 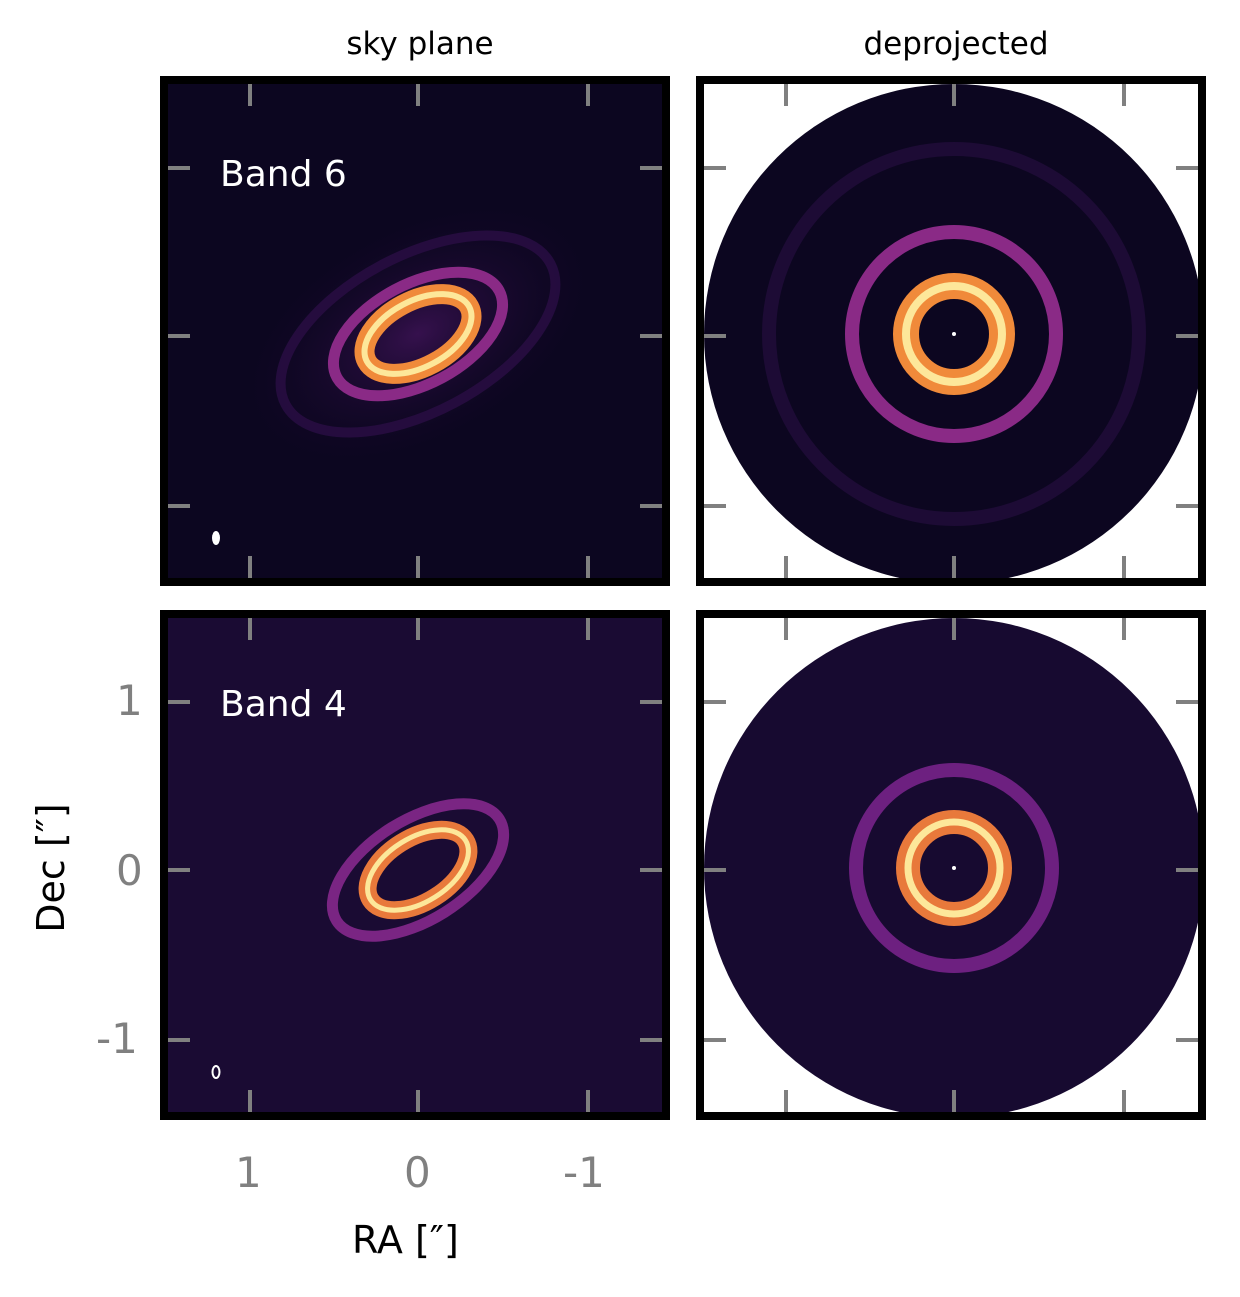 I want to click on band-6-label: Band 6, so click(x=283, y=174).